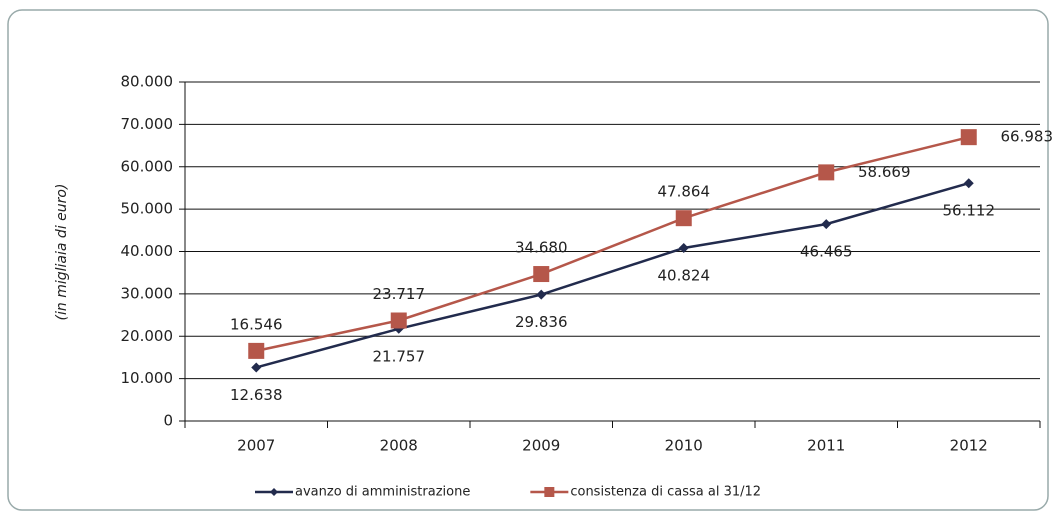 This screenshot has height=515, width=1053. What do you see at coordinates (684, 192) in the screenshot?
I see `data-label: 47.864` at bounding box center [684, 192].